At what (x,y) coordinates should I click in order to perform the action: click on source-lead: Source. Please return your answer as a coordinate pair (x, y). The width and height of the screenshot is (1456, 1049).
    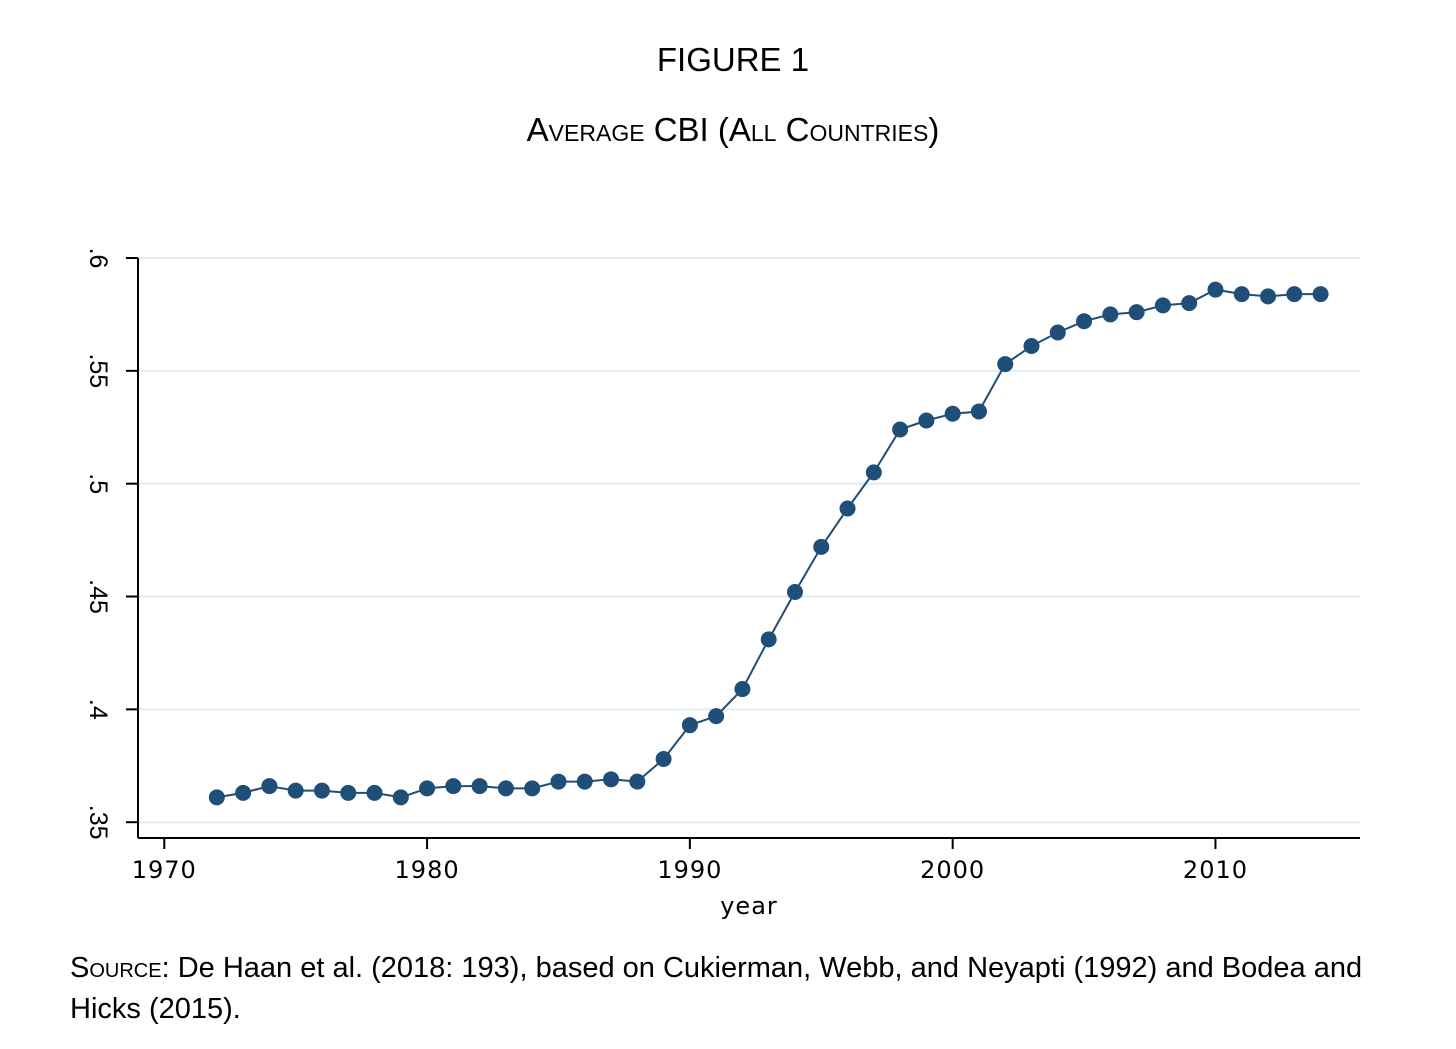
    Looking at the image, I should click on (116, 968).